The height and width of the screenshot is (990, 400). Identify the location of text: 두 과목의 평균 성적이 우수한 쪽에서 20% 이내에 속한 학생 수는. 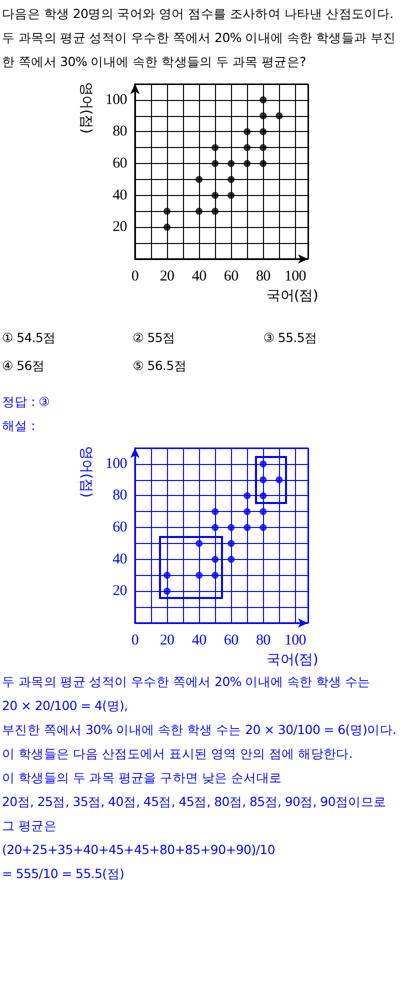
(187, 682).